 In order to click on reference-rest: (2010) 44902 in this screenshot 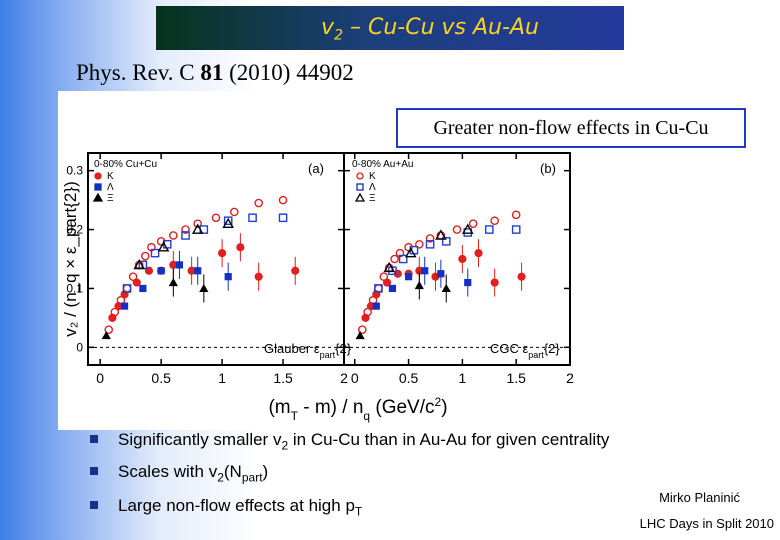, I will do `click(288, 72)`.